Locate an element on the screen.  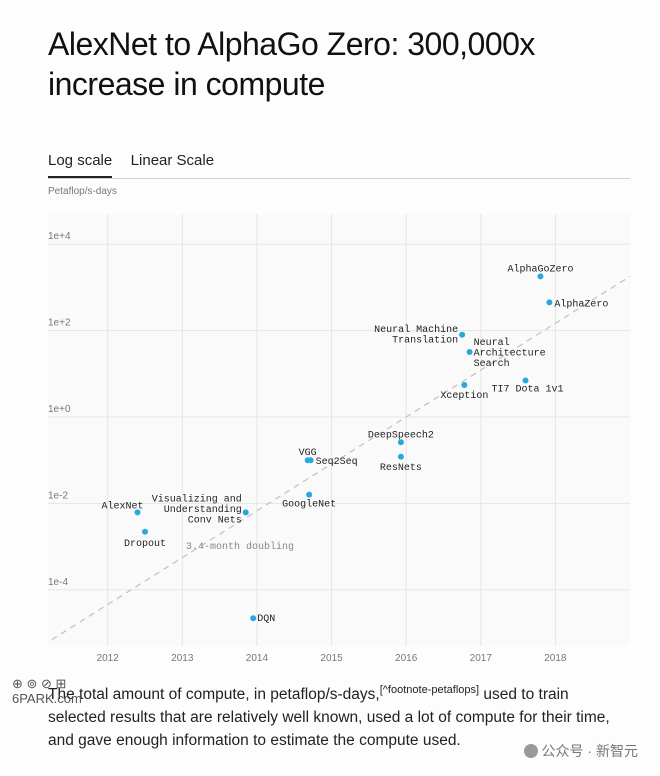
data-point-label-line: Understanding is located at coordinates (203, 510).